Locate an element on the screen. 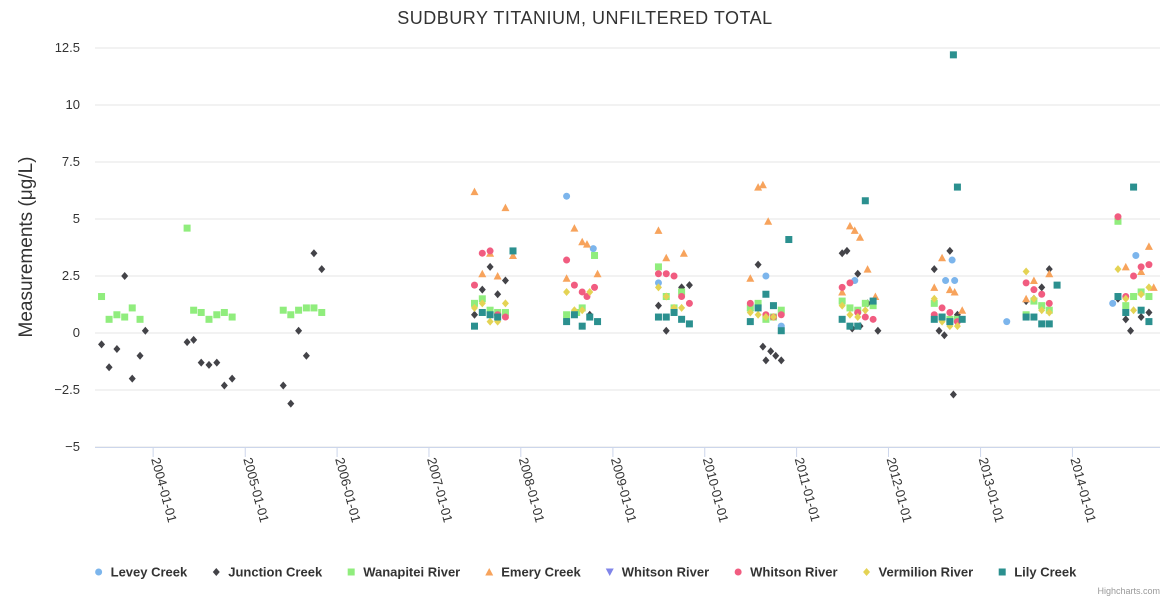 The width and height of the screenshot is (1170, 600). legend-label: Junction Creek is located at coordinates (275, 572).